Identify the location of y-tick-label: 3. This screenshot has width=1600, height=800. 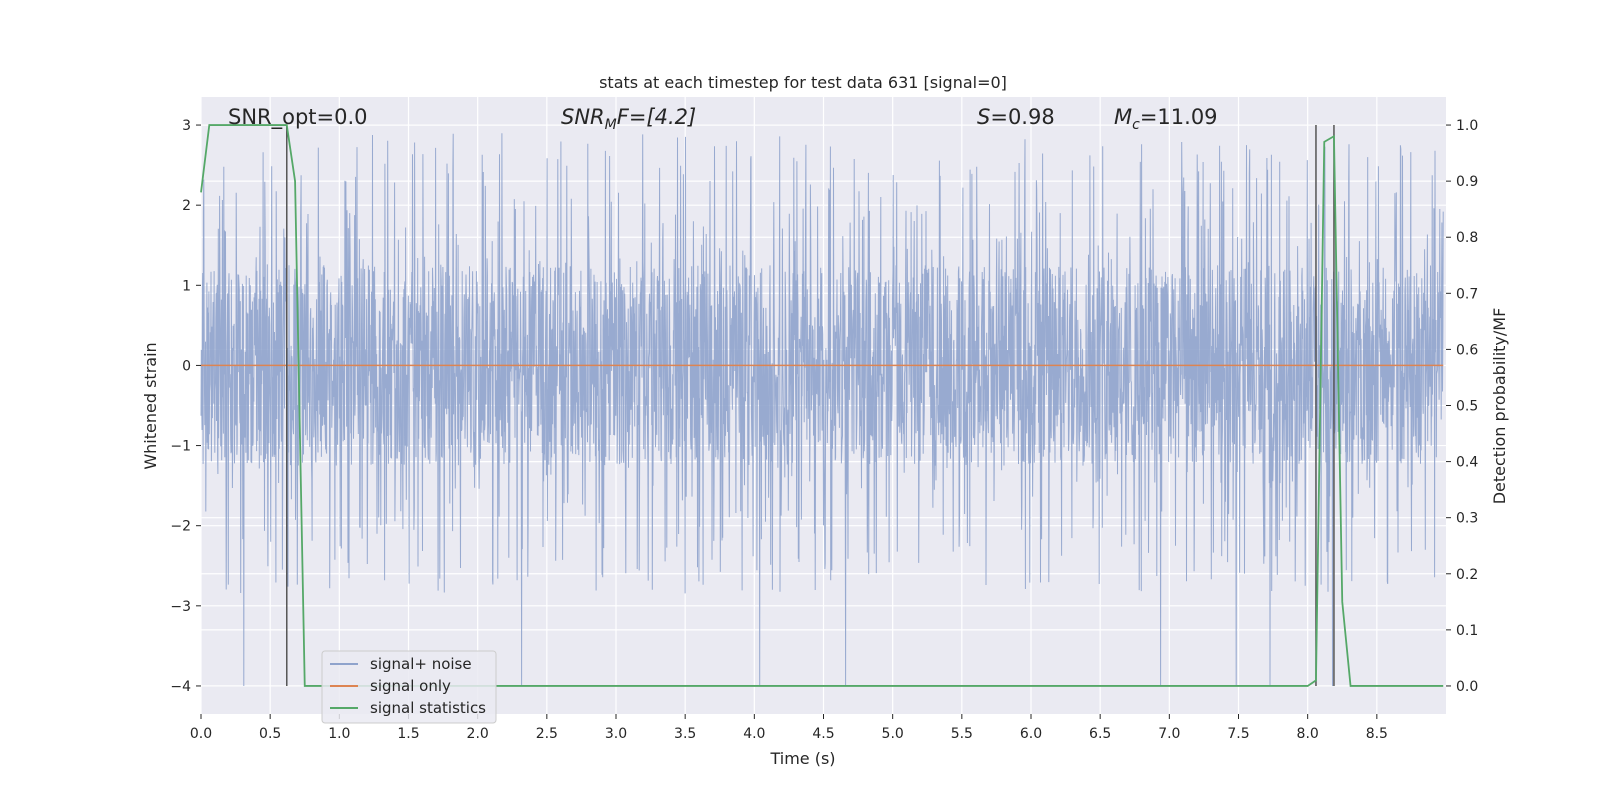
(186, 126).